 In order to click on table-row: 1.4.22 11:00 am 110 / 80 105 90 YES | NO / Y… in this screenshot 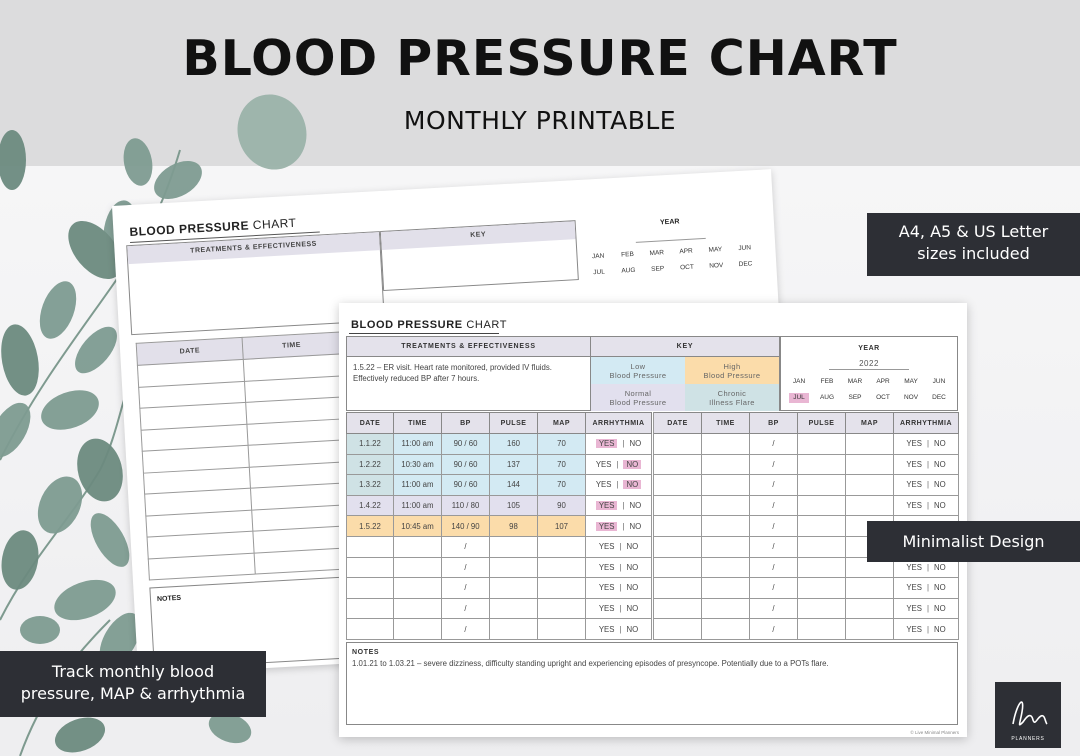, I will do `click(652, 505)`.